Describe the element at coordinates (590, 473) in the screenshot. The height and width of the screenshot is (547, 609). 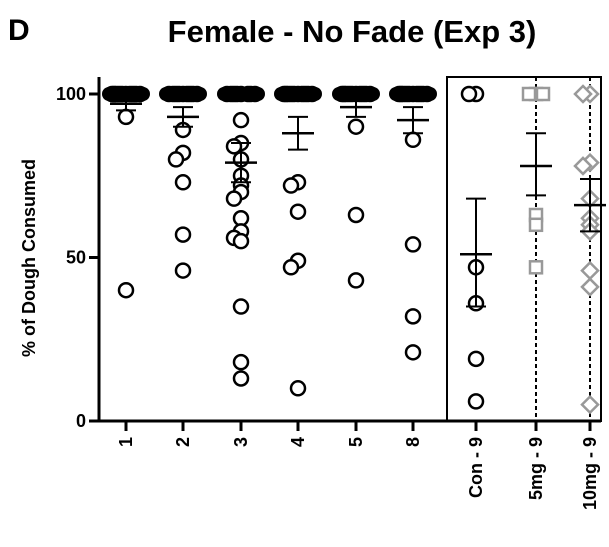
I see `x-tick-label: 10mg - 9` at that location.